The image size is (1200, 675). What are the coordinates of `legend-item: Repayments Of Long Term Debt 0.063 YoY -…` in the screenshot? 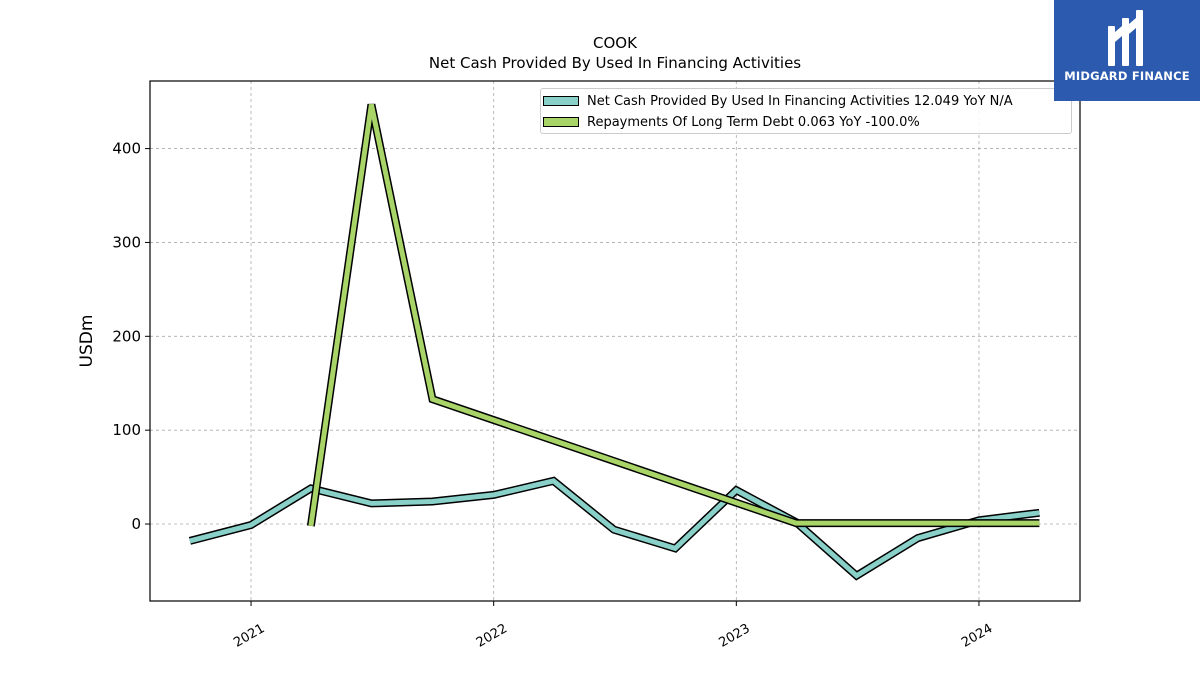 It's located at (730, 122).